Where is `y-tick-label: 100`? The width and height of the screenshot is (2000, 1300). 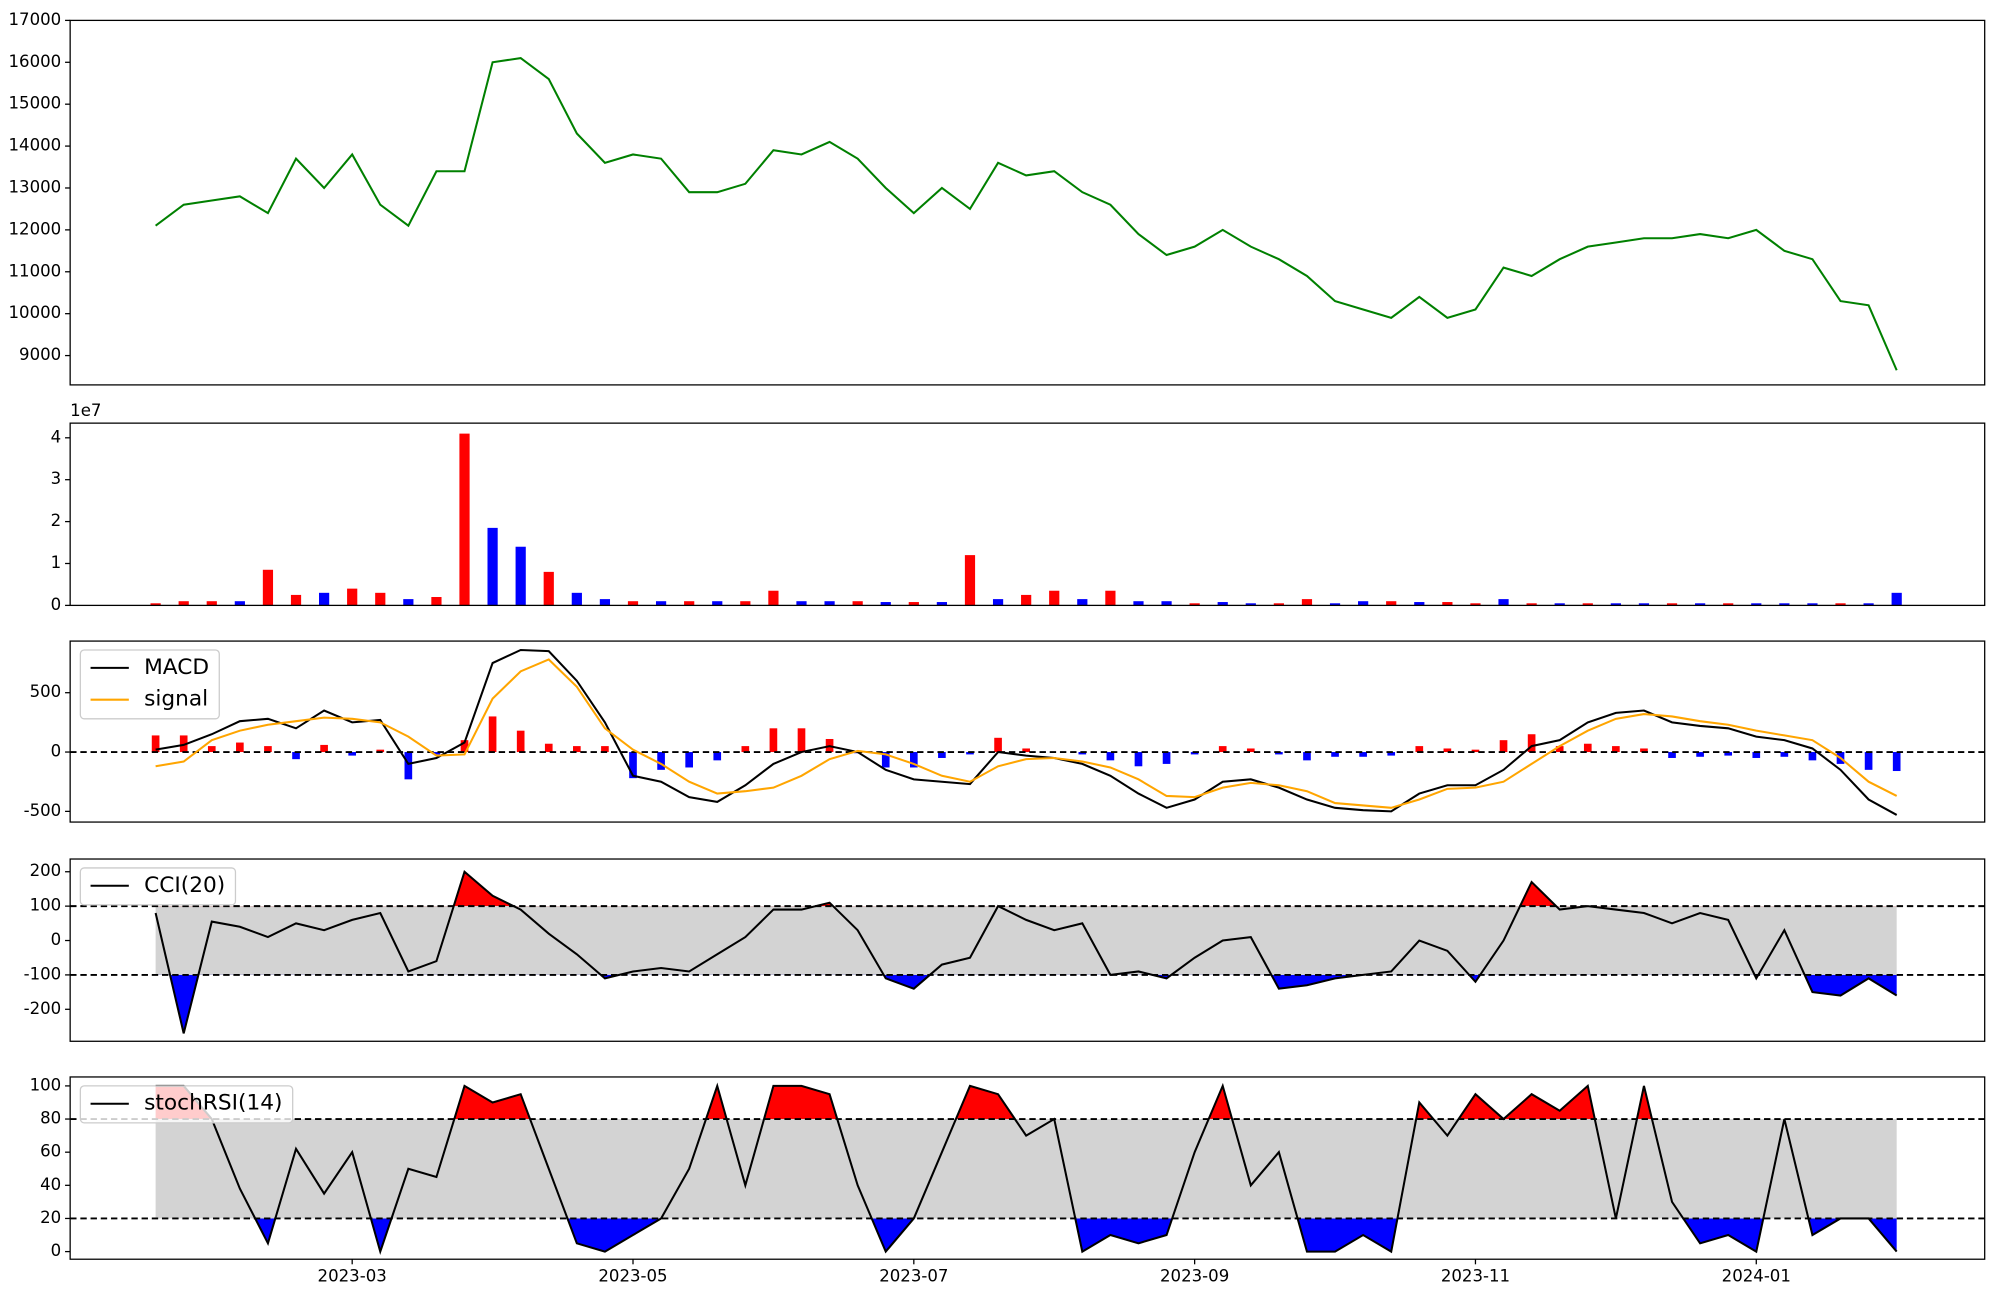 y-tick-label: 100 is located at coordinates (46, 905).